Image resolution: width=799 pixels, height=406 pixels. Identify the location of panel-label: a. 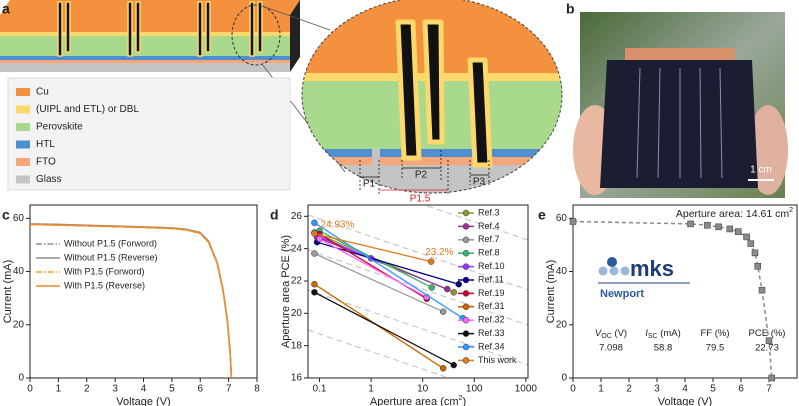
(6, 9).